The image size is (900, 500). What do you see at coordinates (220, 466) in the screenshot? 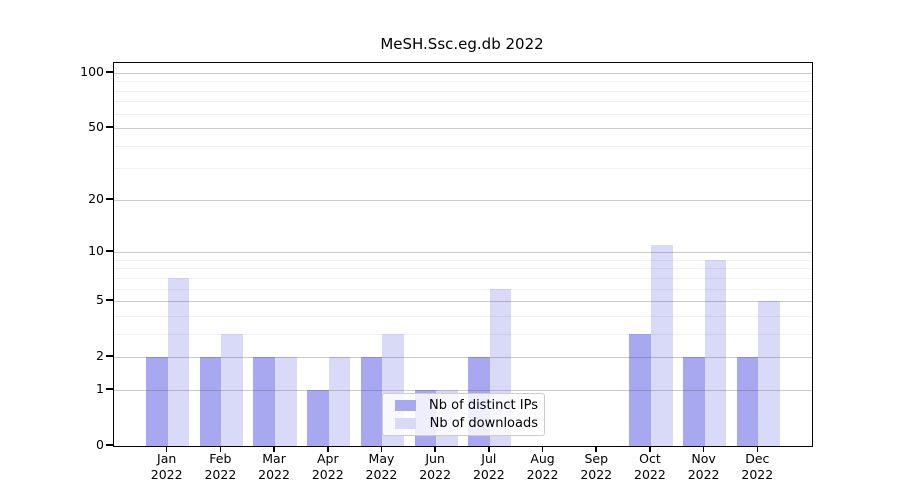
I see `x-tick-label-feb: Feb 2022` at bounding box center [220, 466].